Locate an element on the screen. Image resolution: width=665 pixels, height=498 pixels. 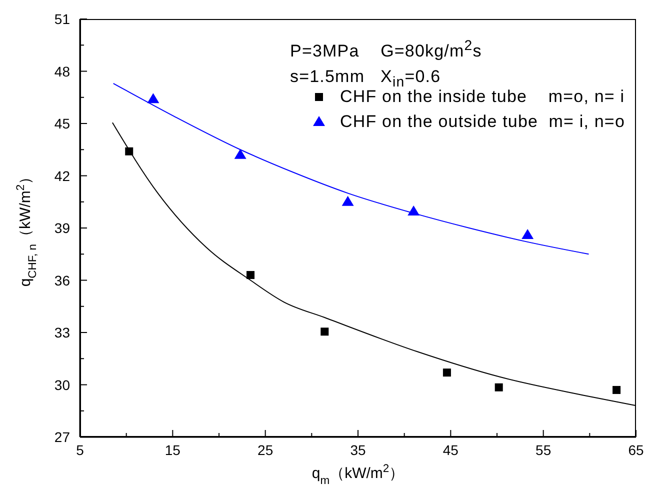
x-tick-label: 15 is located at coordinates (172, 450).